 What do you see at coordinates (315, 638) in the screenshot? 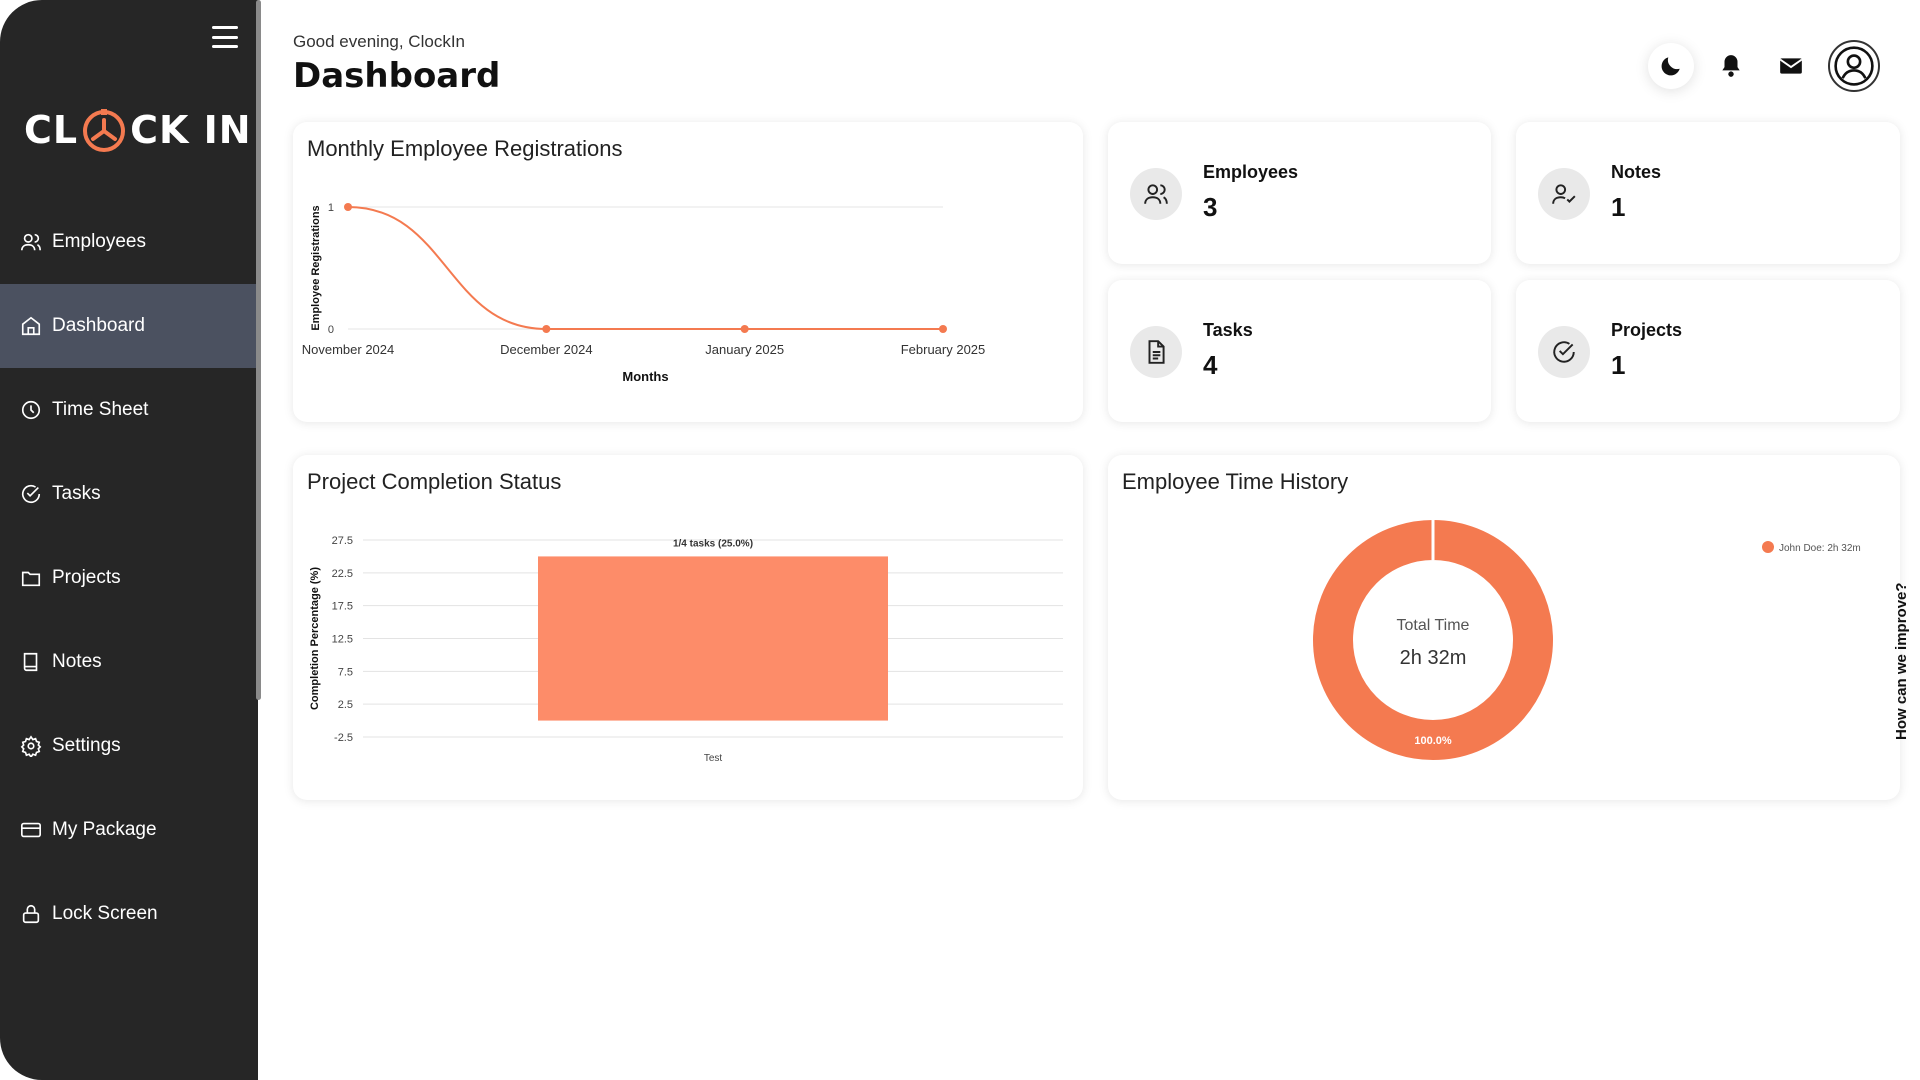
I see `y-axis-label: Completion Percentage (%)` at bounding box center [315, 638].